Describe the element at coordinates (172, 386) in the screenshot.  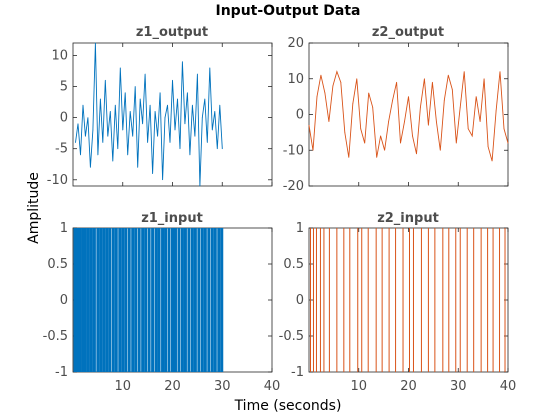
I see `x-tick-label: 20` at that location.